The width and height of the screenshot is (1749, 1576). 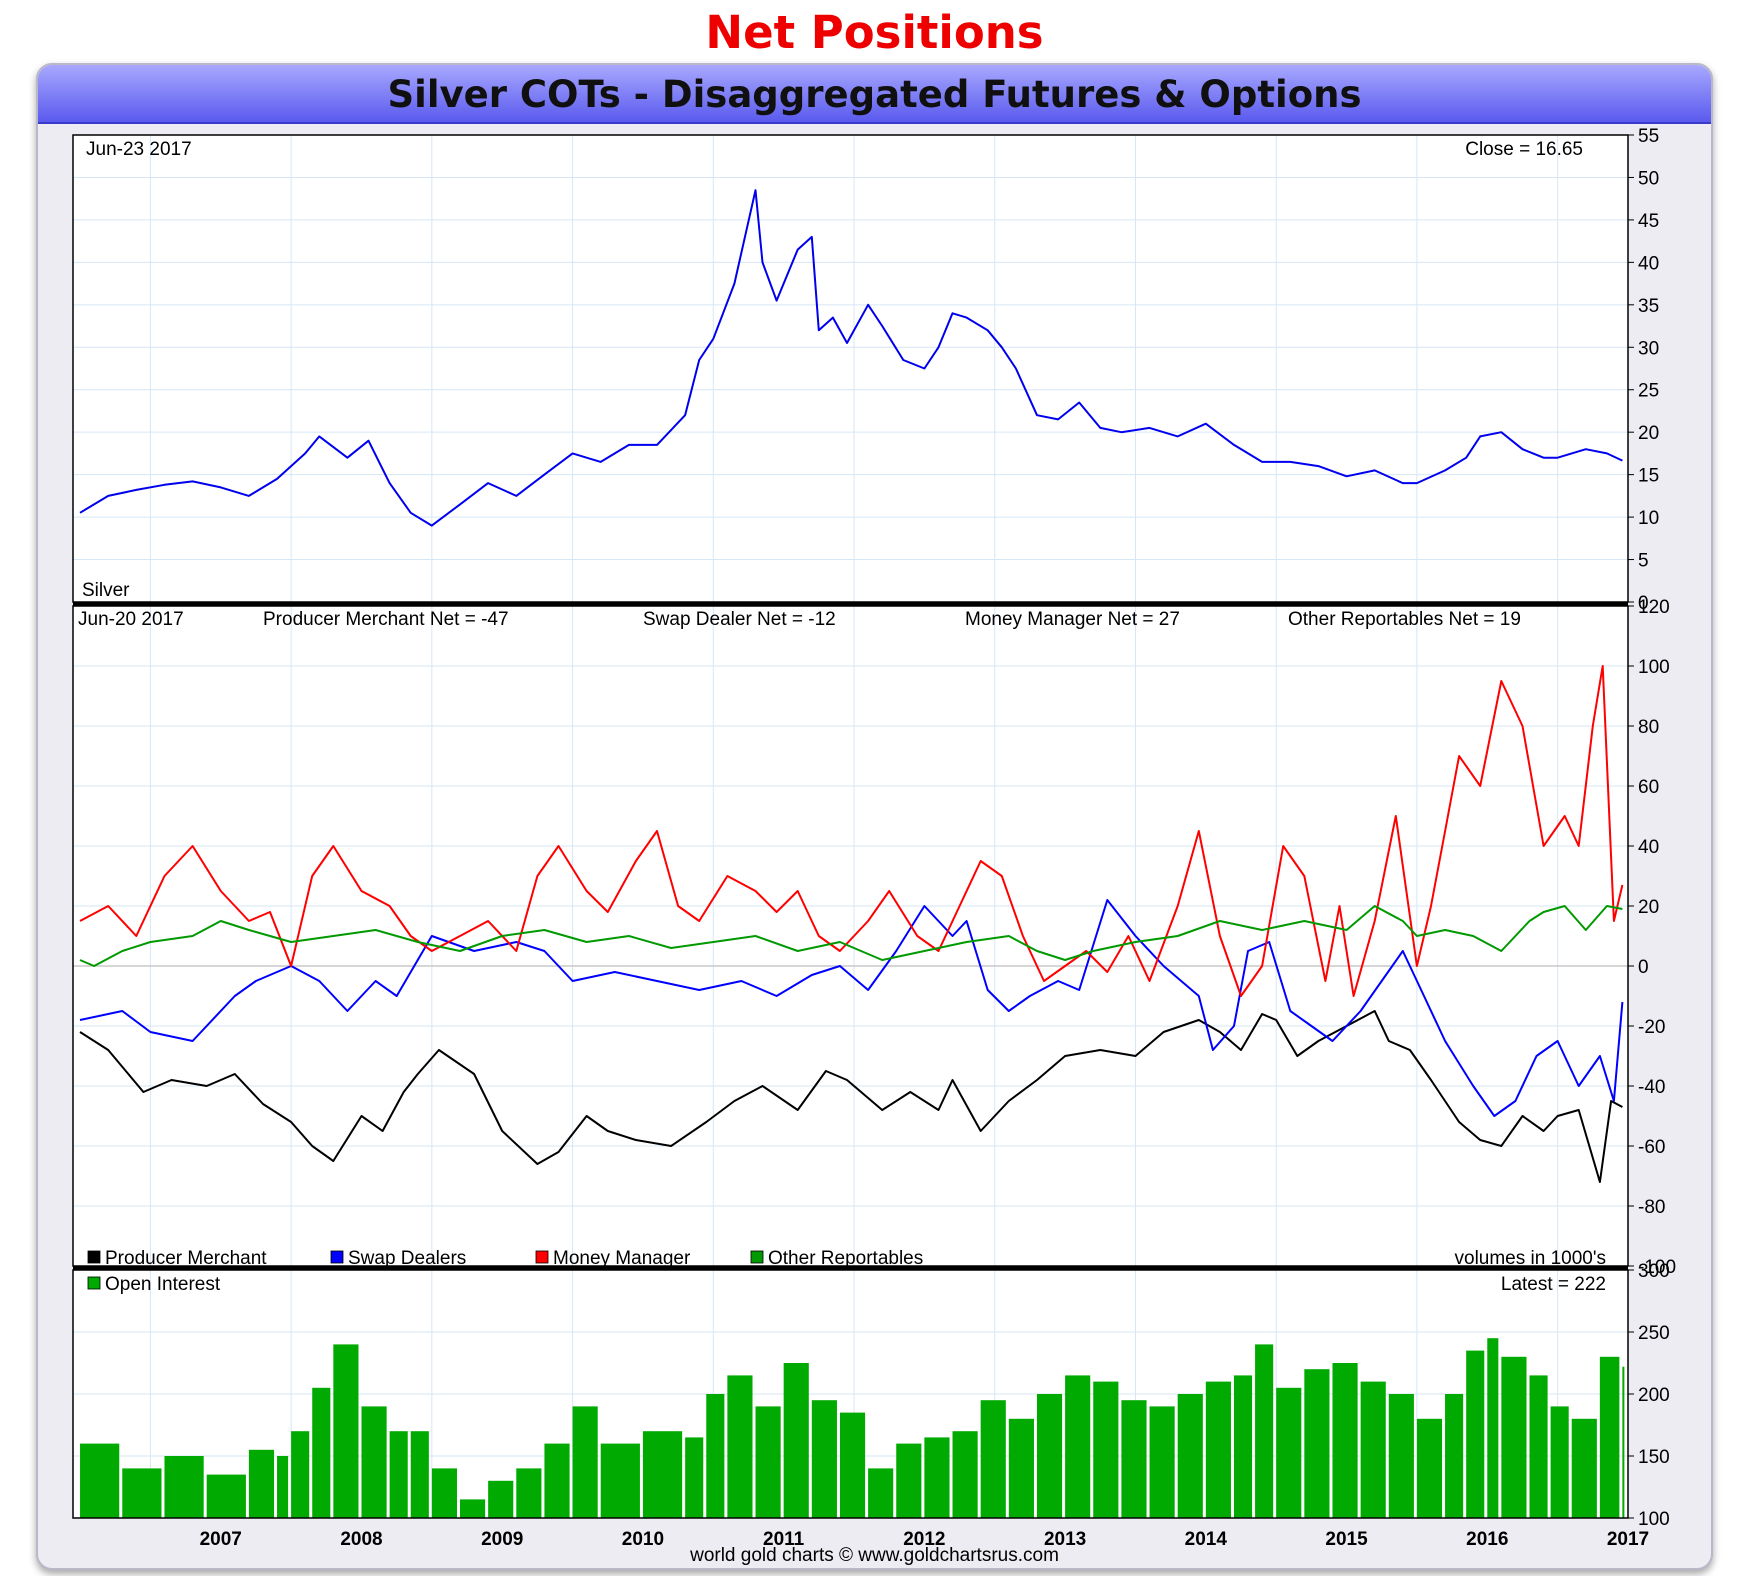 What do you see at coordinates (1524, 149) in the screenshot?
I see `price-close-label: Close = 16.65` at bounding box center [1524, 149].